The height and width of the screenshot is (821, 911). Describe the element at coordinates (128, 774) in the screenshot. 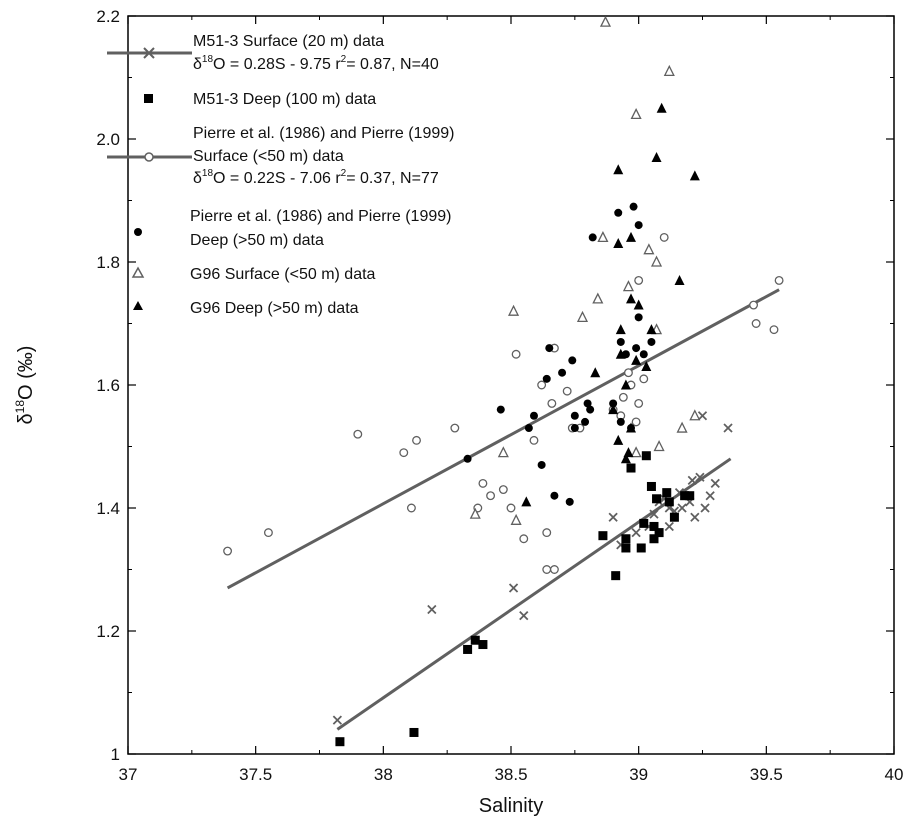

I see `x-tick-label: 37` at that location.